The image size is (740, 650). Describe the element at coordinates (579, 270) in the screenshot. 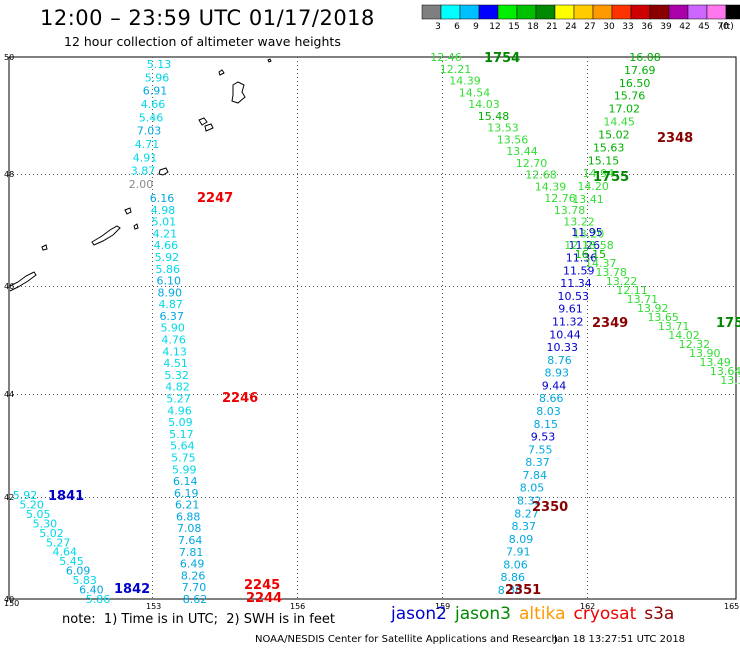

I see `wave-height-value: 11.59` at that location.